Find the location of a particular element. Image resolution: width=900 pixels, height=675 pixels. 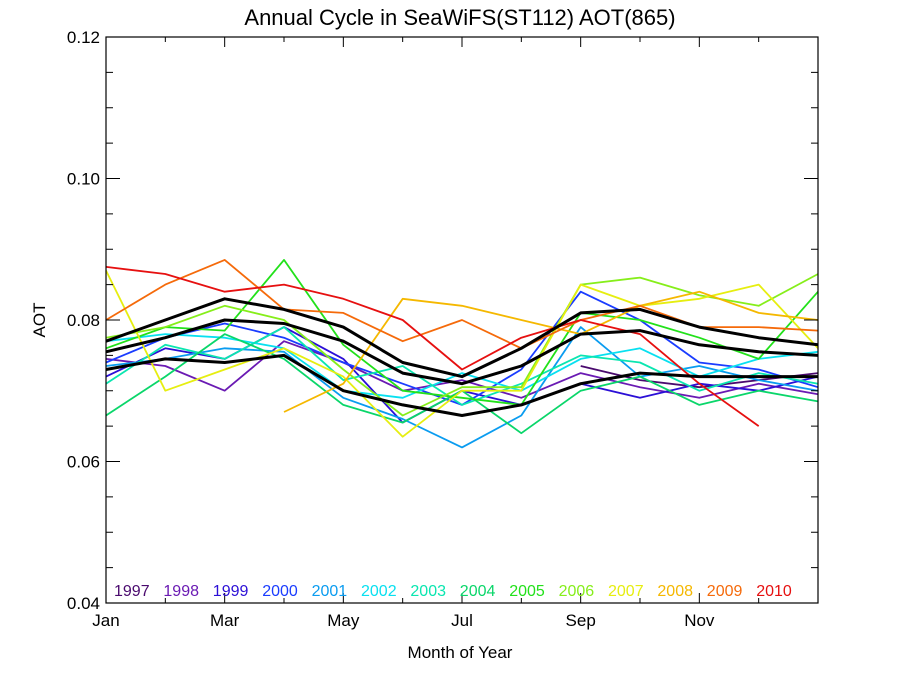

series-line-2001 is located at coordinates (462, 387).